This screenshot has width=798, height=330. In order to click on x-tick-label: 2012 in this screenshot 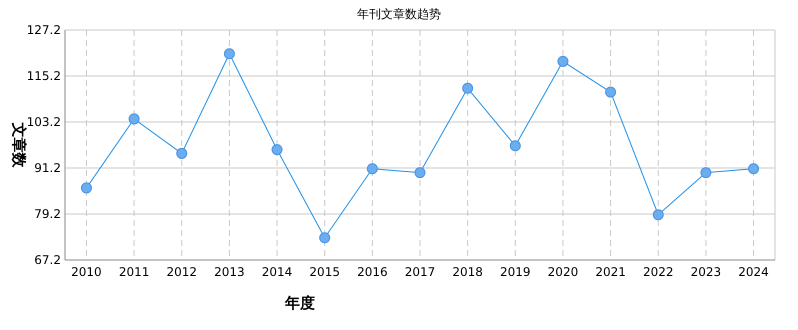, I will do `click(182, 272)`.